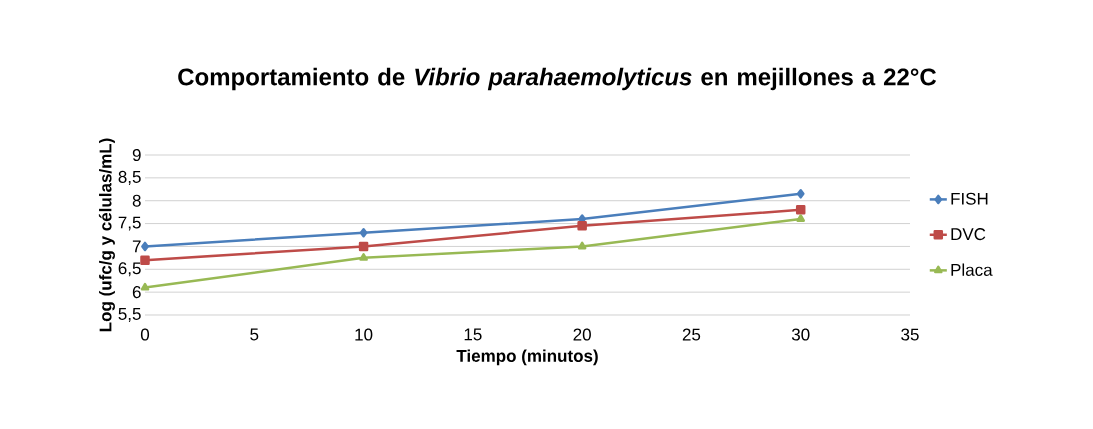 The height and width of the screenshot is (429, 1093). Describe the element at coordinates (136, 246) in the screenshot. I see `y-tick-label: 7` at that location.